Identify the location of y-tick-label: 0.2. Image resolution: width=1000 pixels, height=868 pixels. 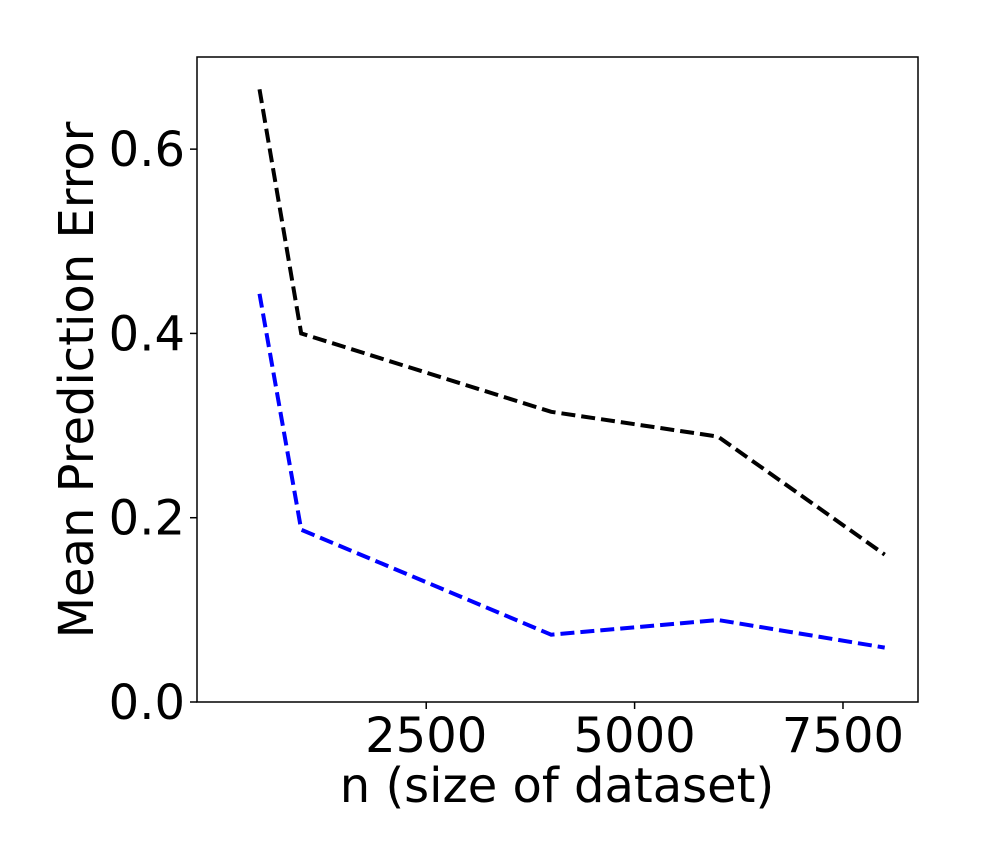
(147, 519).